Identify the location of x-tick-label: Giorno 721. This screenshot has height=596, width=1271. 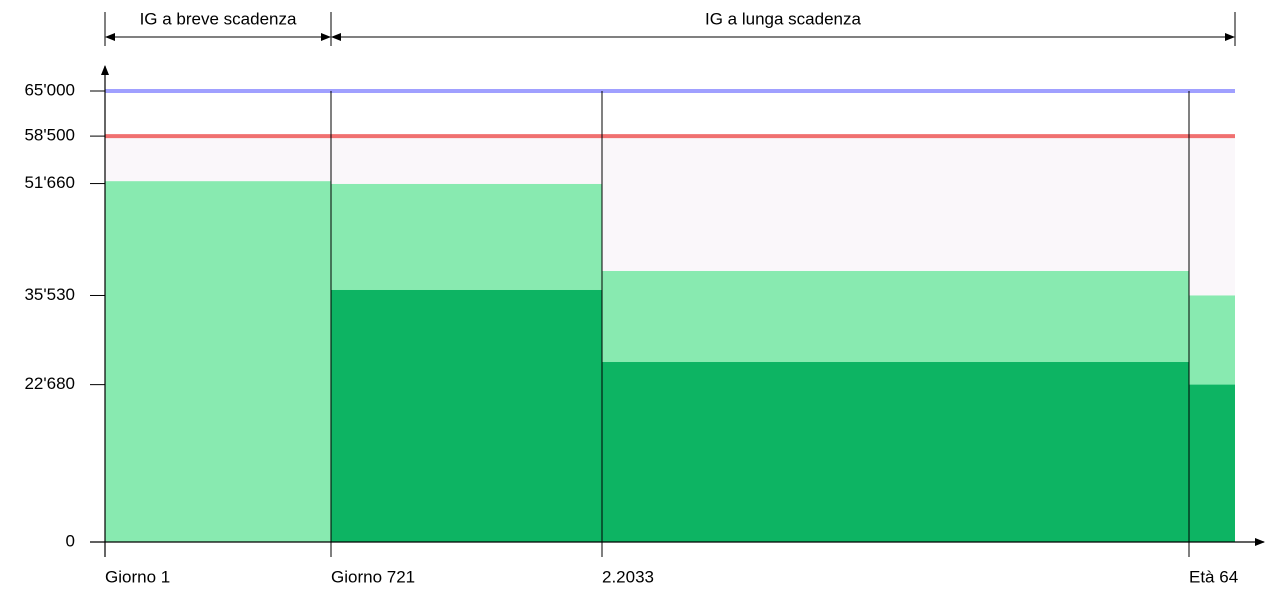
(373, 576).